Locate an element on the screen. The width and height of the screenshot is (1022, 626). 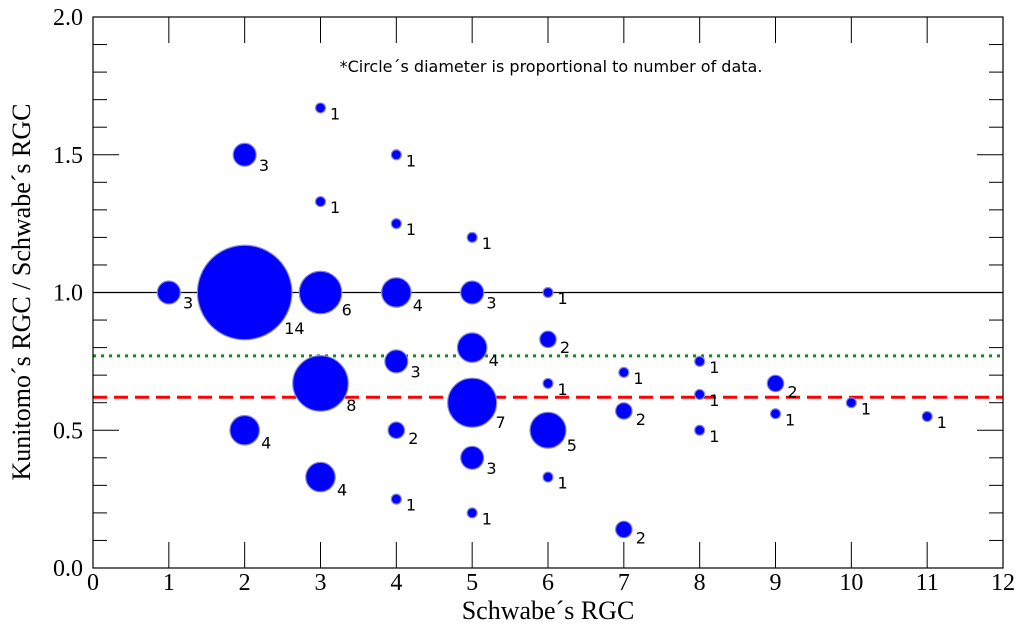
x-tick-label: 5 is located at coordinates (472, 583).